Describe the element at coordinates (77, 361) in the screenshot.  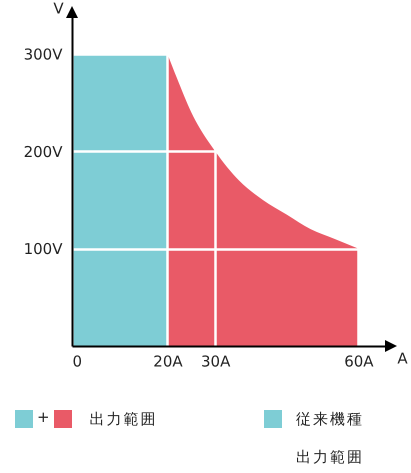
I see `x-tick-label: 0` at that location.